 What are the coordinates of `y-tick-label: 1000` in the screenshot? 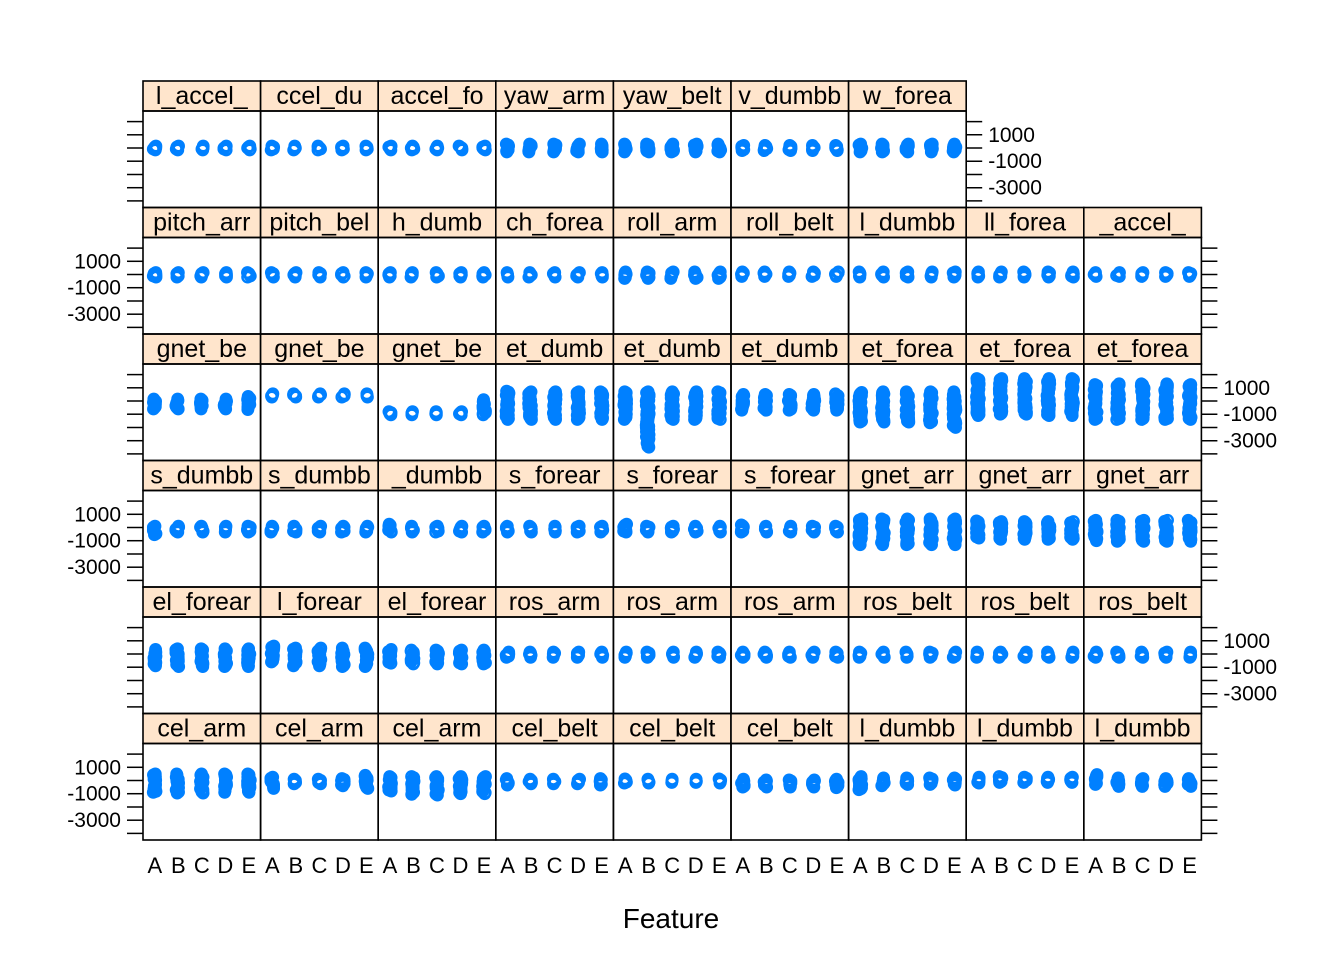 It's located at (1011, 135).